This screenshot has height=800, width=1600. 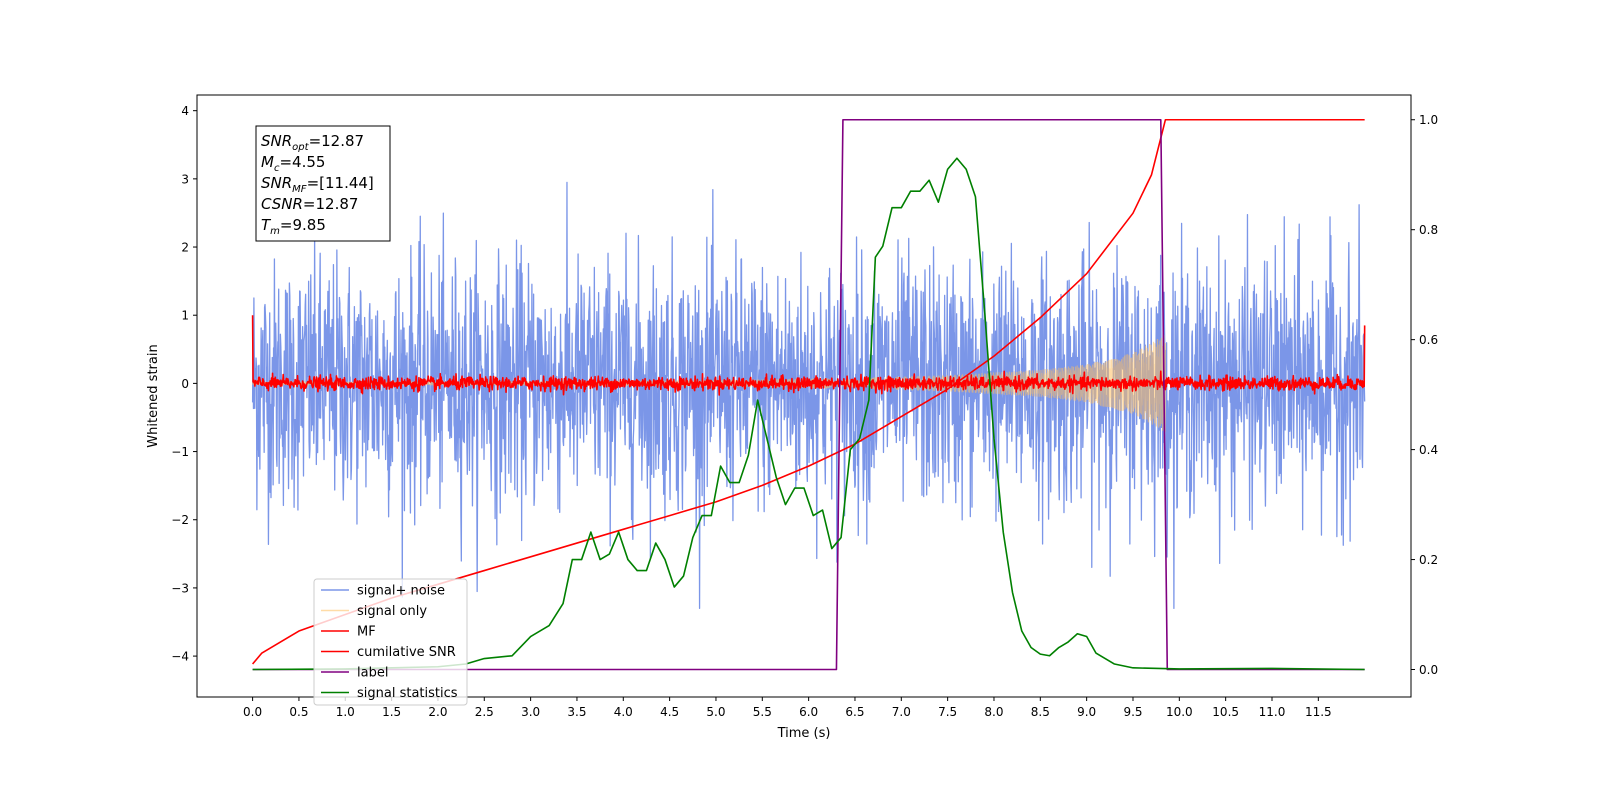 What do you see at coordinates (407, 693) in the screenshot?
I see `legend-label: signal statistics` at bounding box center [407, 693].